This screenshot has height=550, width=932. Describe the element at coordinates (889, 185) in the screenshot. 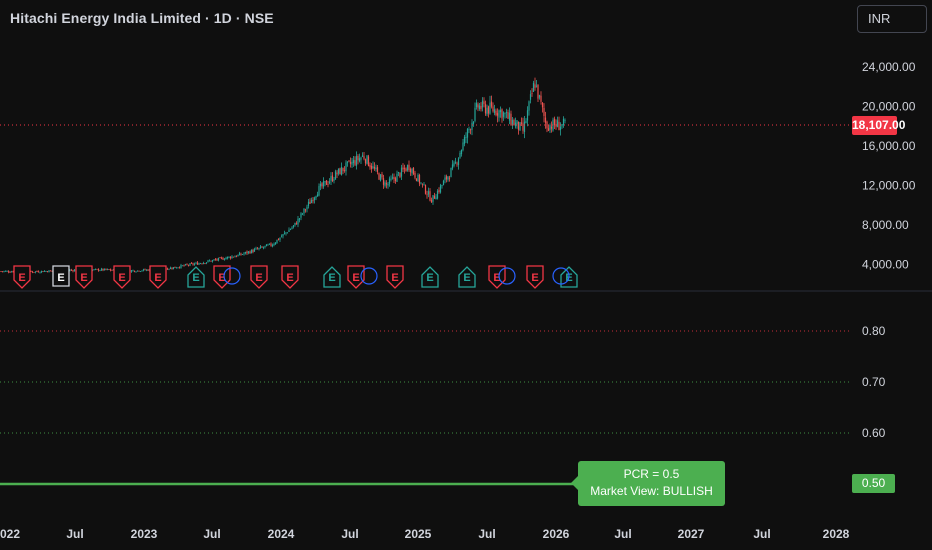

I see `price-tick-label: 12,000.00` at that location.